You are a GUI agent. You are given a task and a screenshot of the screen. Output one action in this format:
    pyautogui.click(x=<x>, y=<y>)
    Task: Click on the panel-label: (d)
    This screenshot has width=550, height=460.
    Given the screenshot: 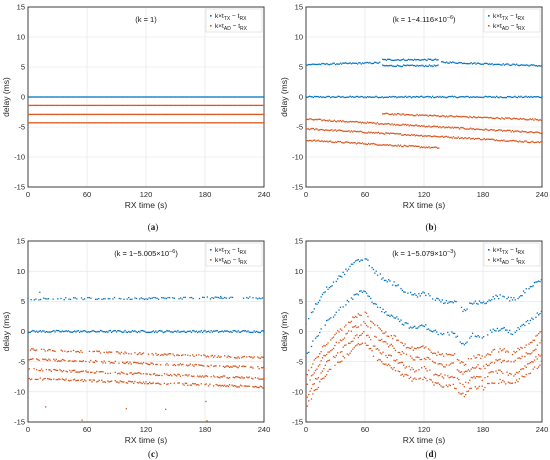 What is the action you would take?
    pyautogui.click(x=430, y=454)
    